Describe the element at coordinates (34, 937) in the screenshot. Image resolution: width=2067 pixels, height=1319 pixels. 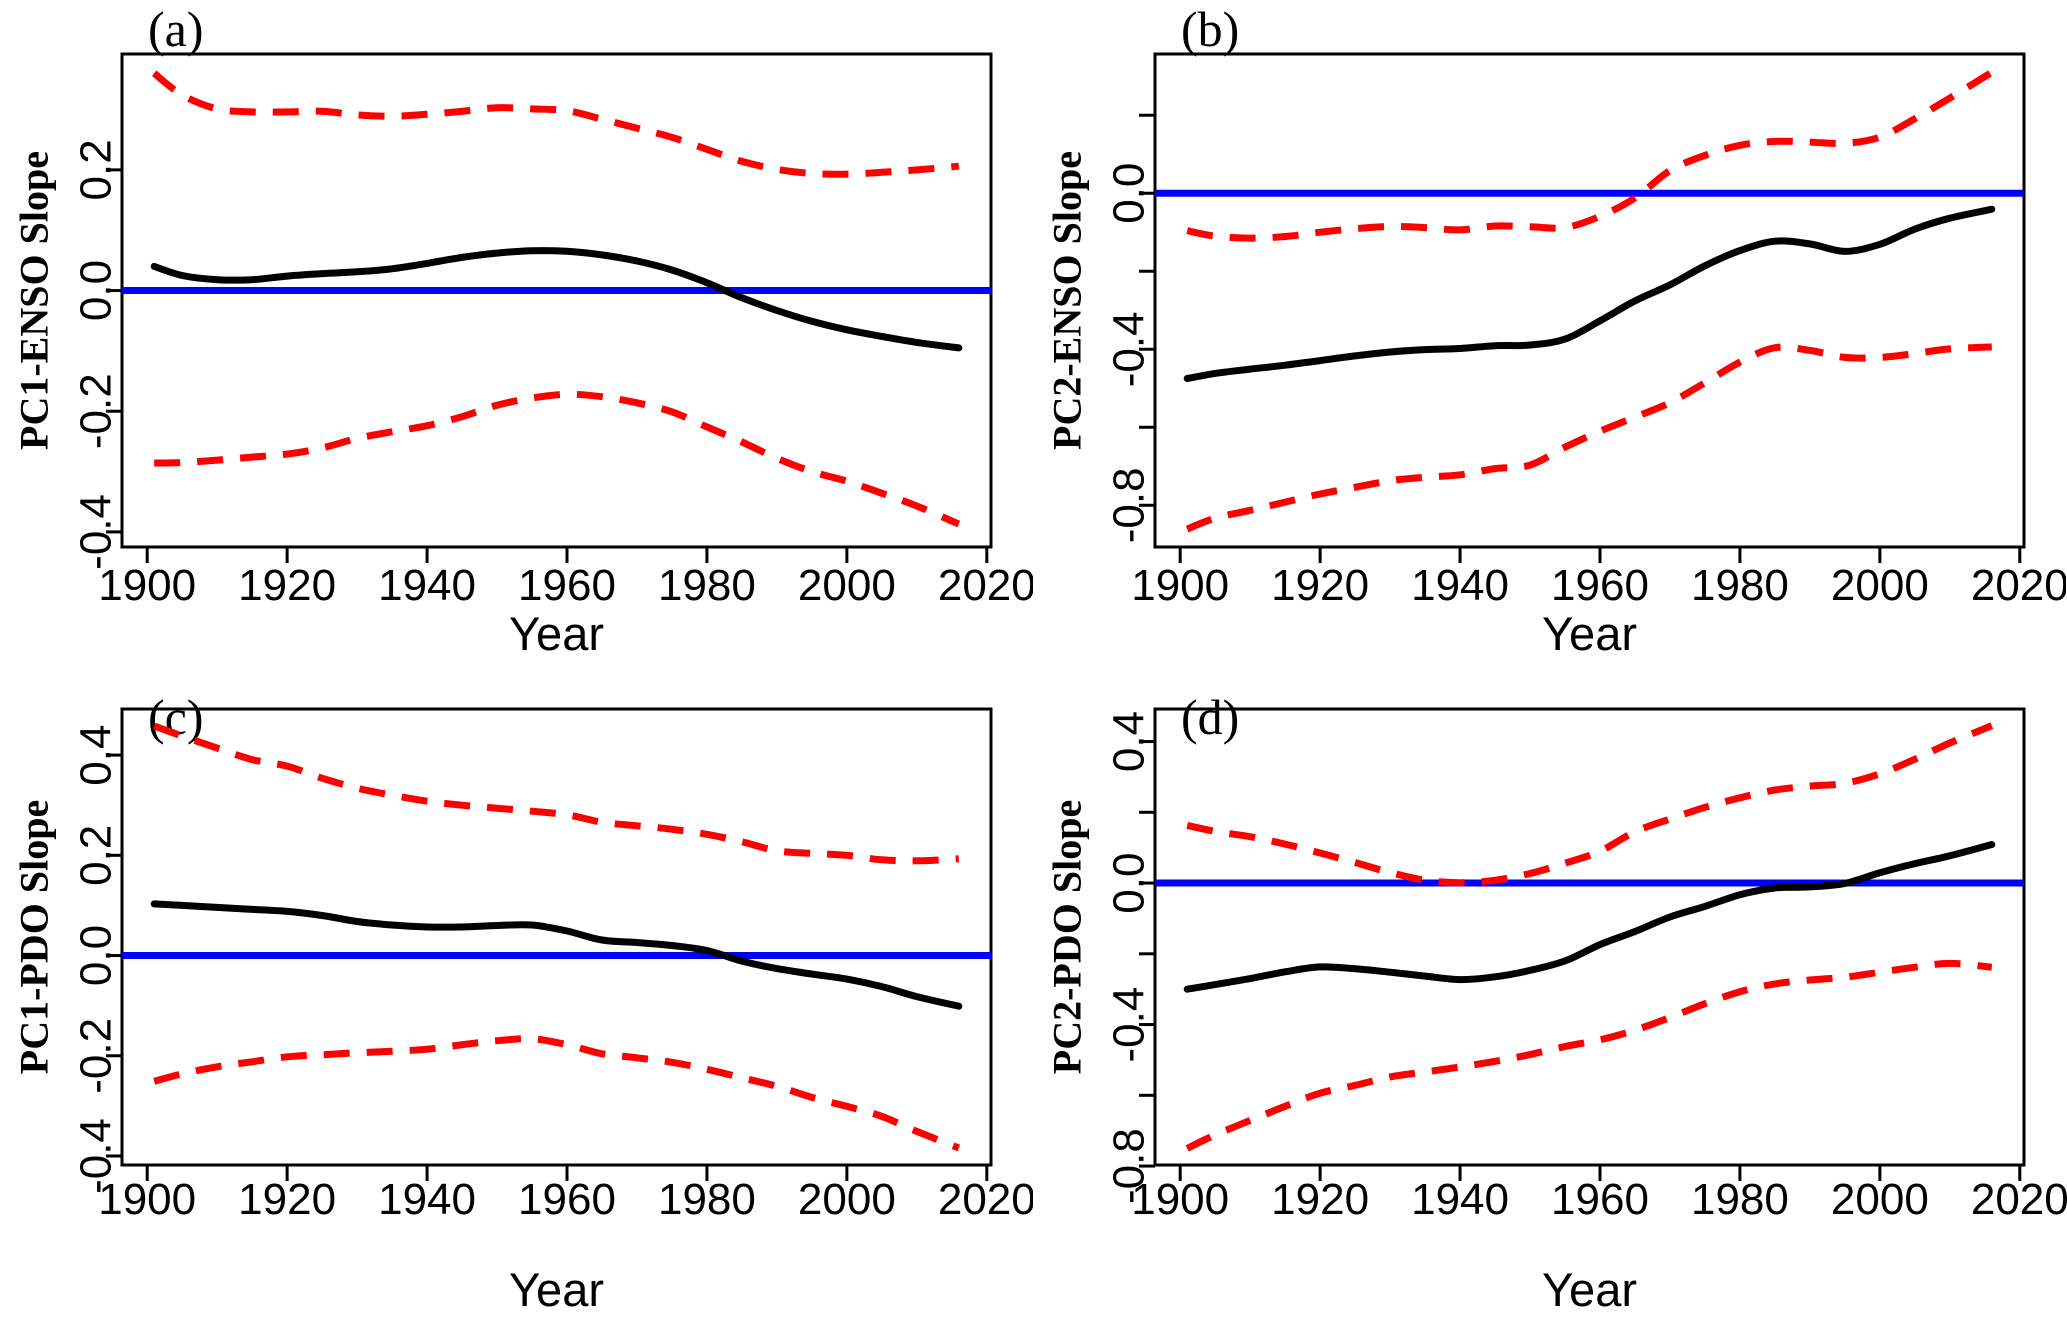
I see `y-axis-title: PC1-PDO Slope` at that location.